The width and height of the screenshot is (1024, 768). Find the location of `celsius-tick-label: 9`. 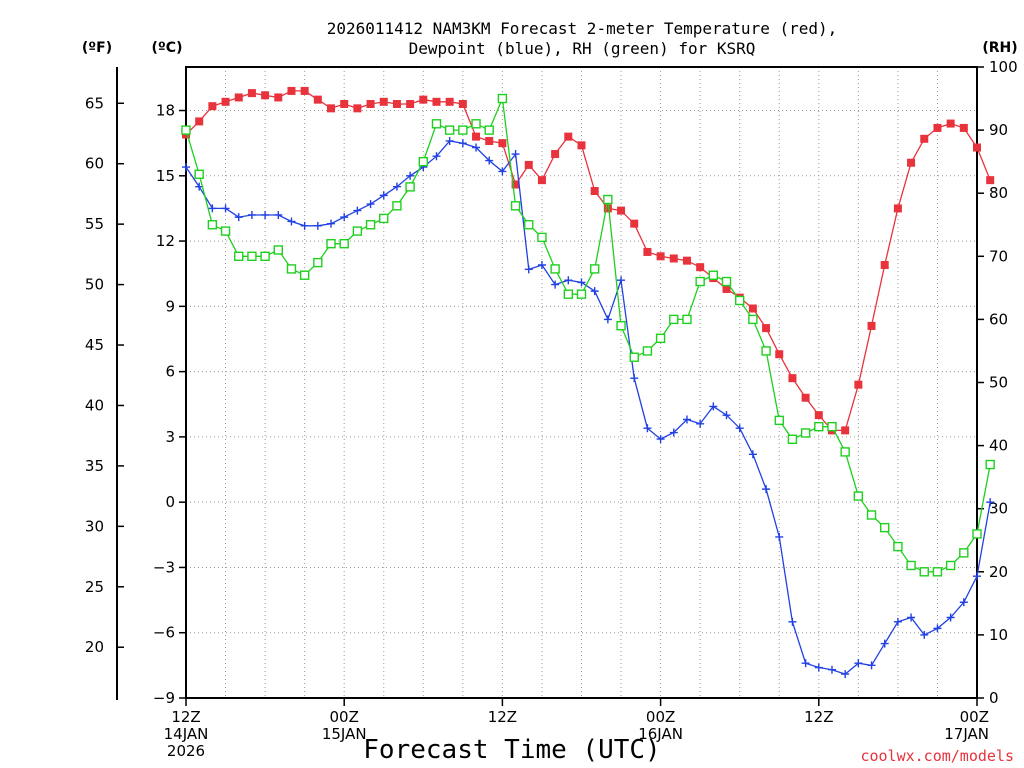

celsius-tick-label: 9 is located at coordinates (170, 306).